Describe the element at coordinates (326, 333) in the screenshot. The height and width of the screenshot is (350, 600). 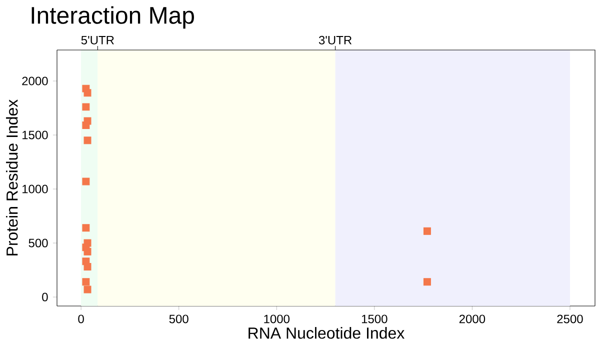
I see `x-axis-title: RNA Nucleotide Index` at that location.